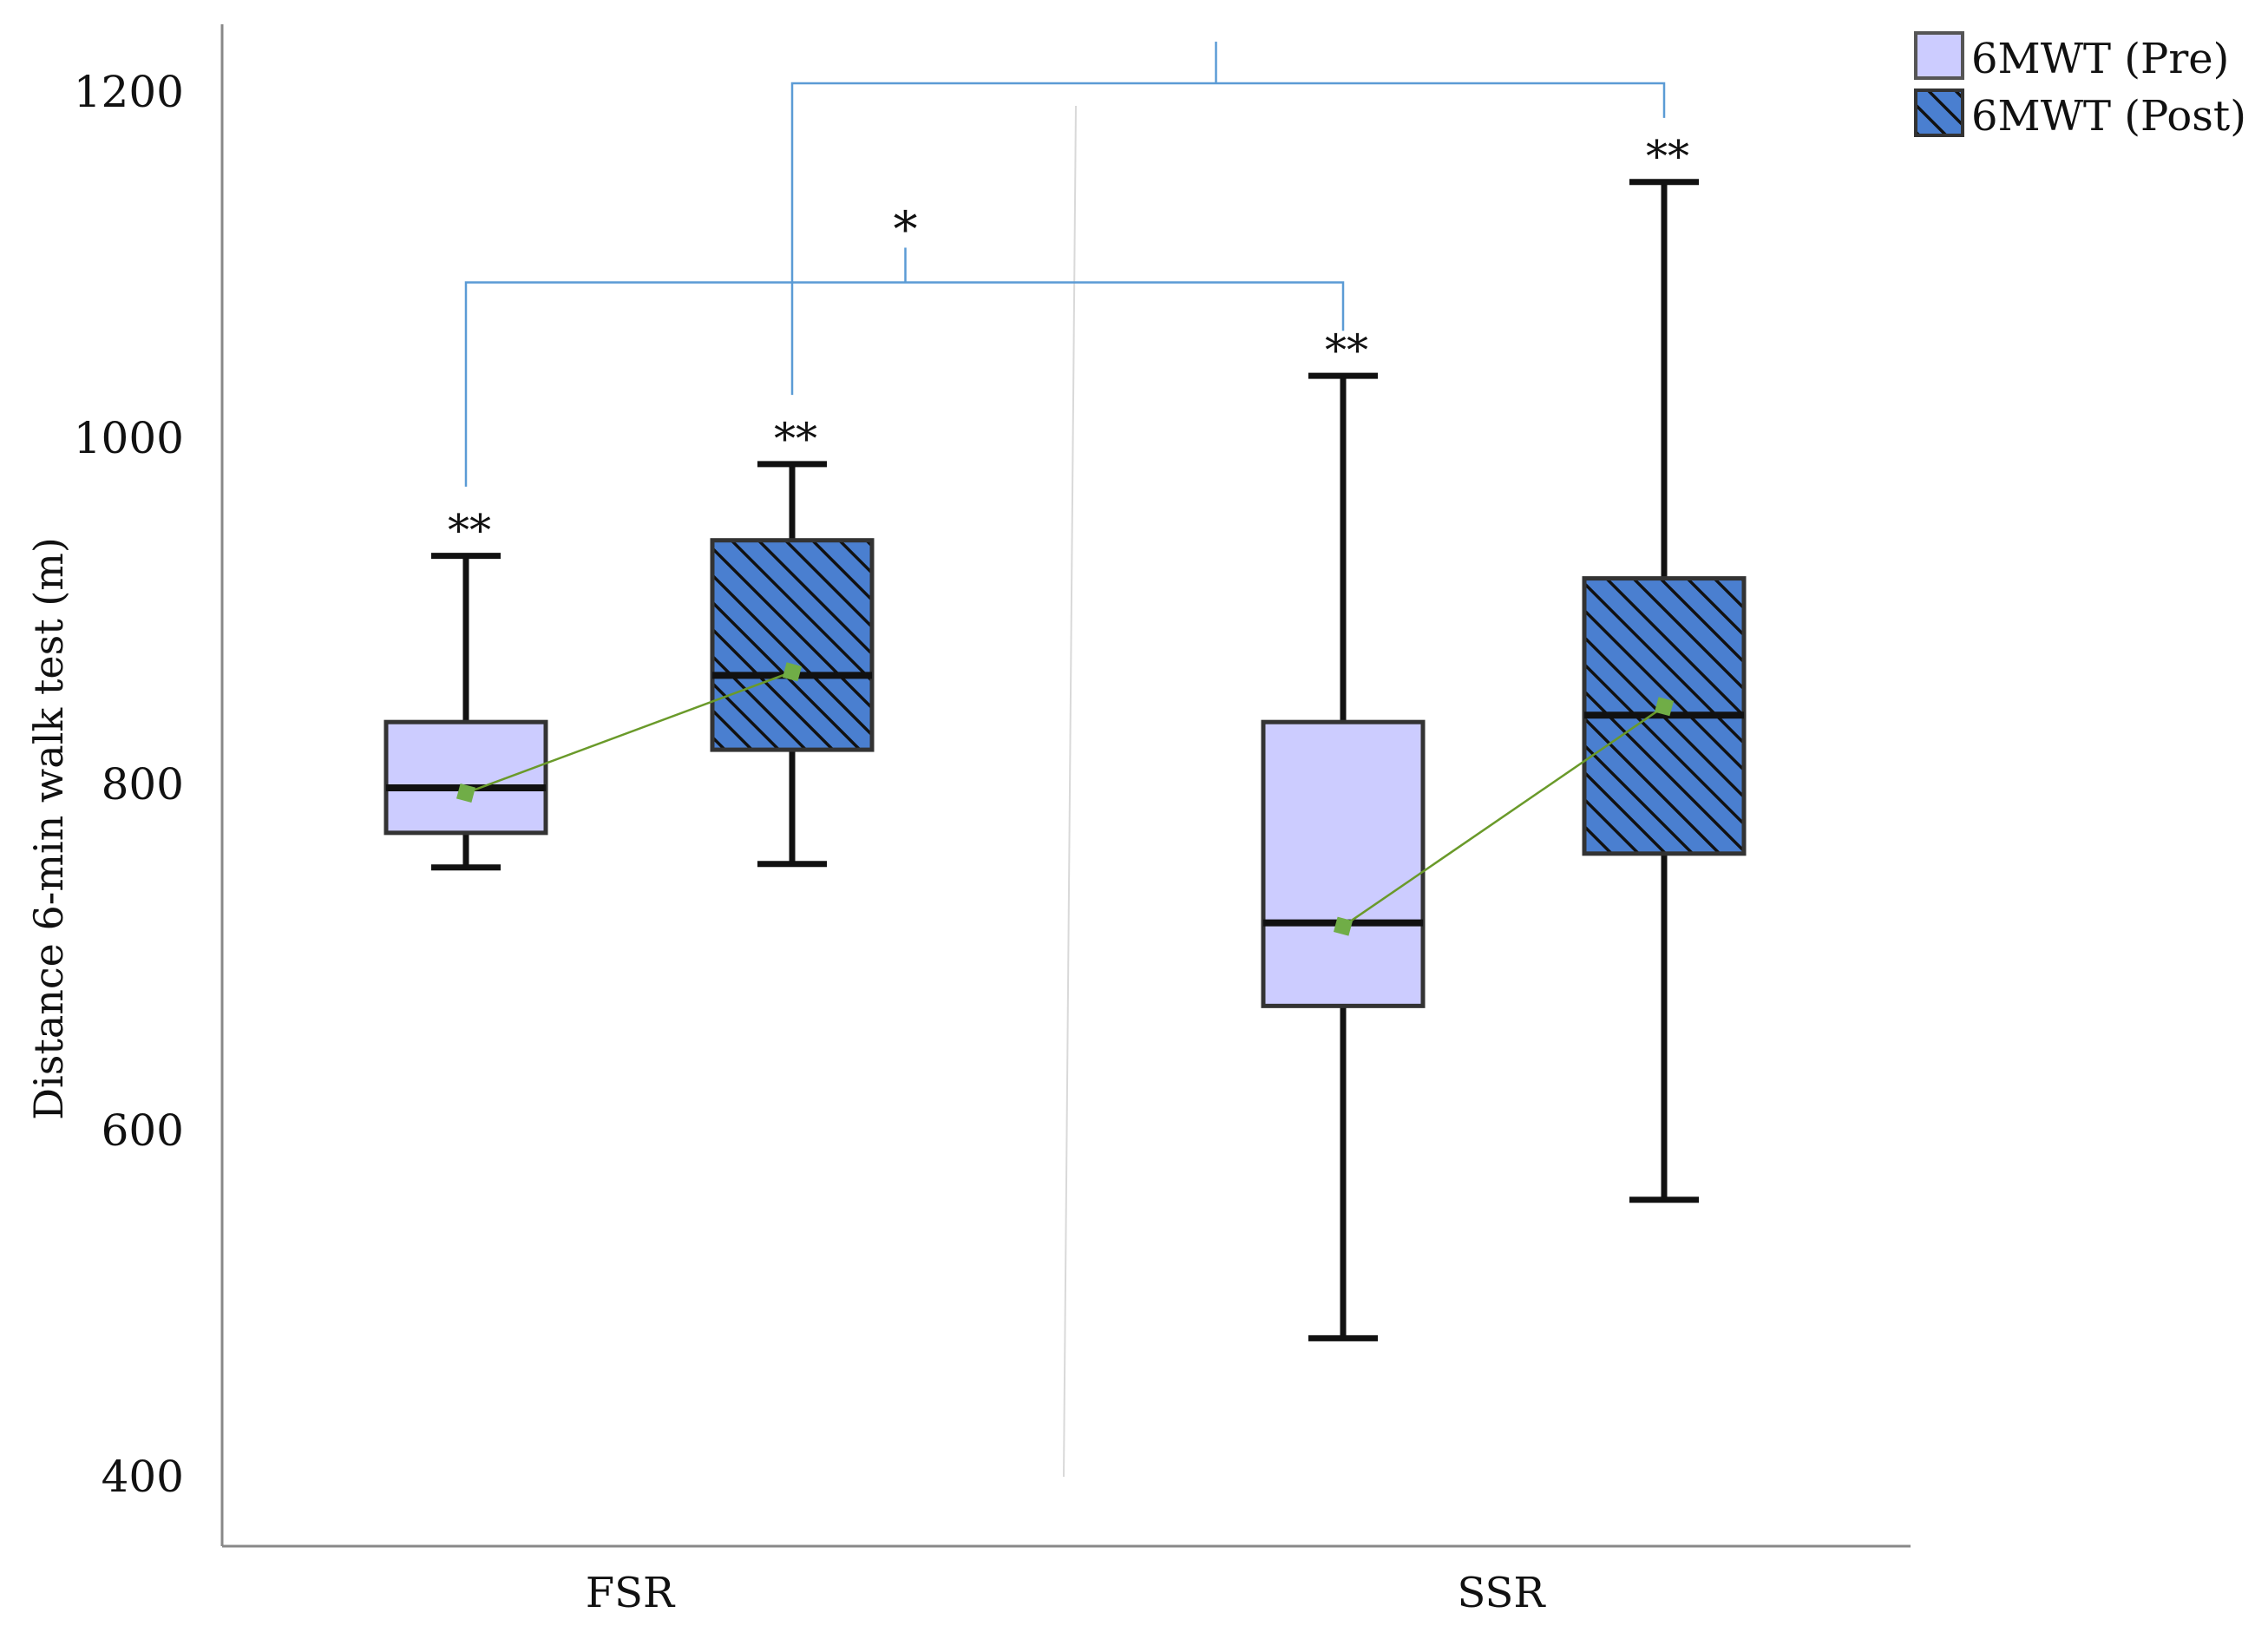 This screenshot has width=2268, height=1626. What do you see at coordinates (129, 438) in the screenshot?
I see `y-tick-label: 1000` at bounding box center [129, 438].